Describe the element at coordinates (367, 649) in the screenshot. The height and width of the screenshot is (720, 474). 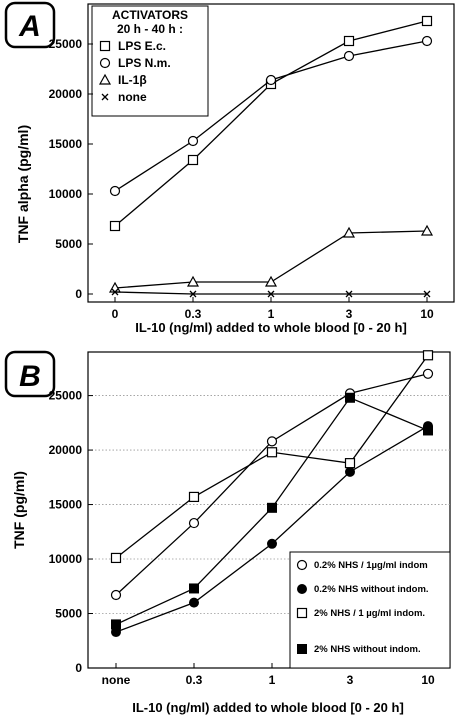
I see `legend-label: 2% NHS without indom.` at that location.